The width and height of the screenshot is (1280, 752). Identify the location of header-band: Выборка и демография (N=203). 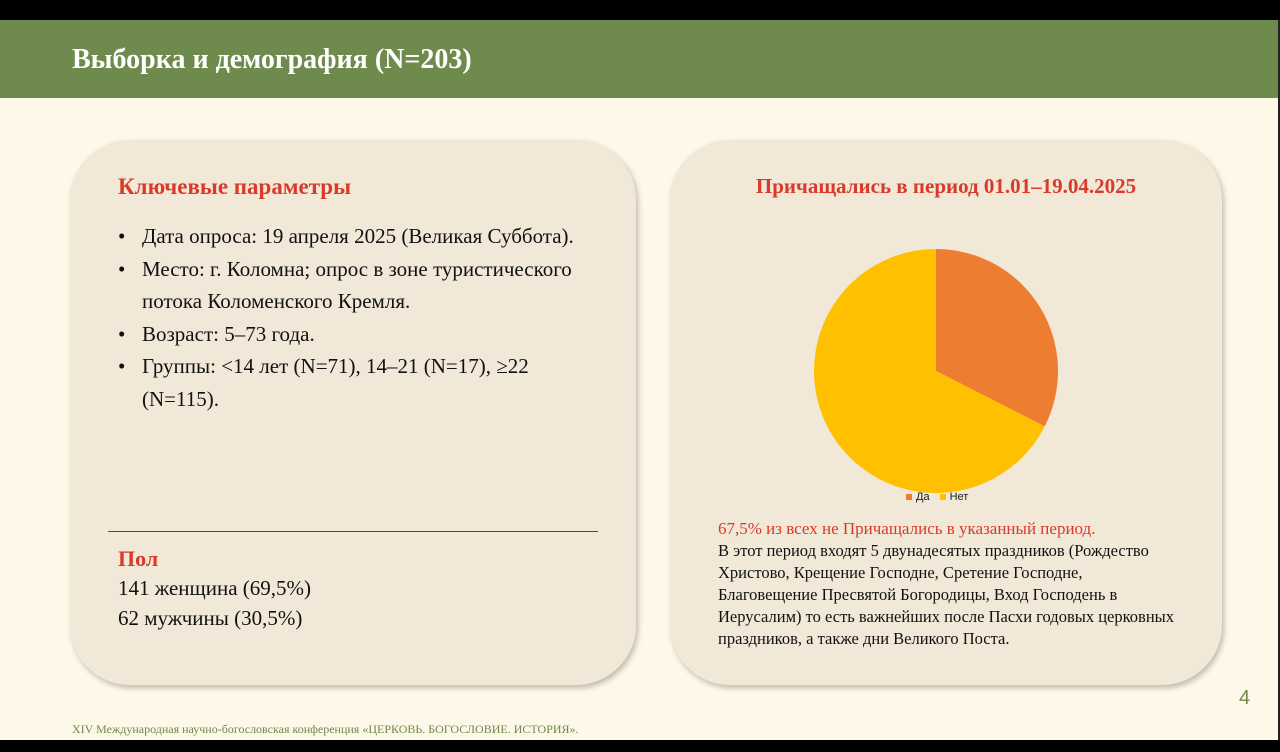
(639, 59).